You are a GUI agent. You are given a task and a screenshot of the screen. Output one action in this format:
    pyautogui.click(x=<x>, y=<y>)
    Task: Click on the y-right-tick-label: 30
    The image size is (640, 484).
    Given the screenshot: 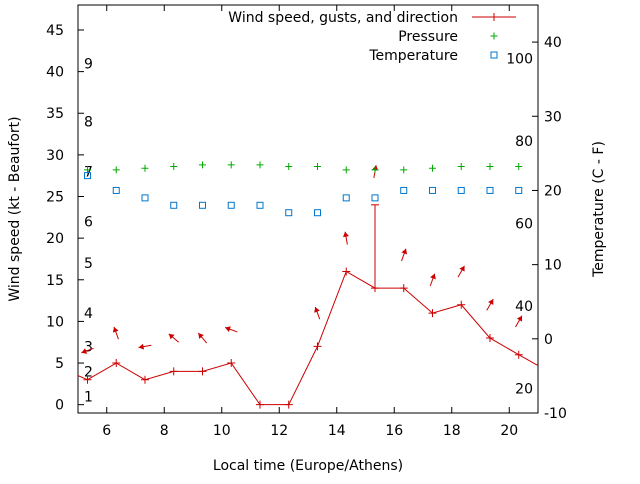 What is the action you would take?
    pyautogui.click(x=553, y=117)
    